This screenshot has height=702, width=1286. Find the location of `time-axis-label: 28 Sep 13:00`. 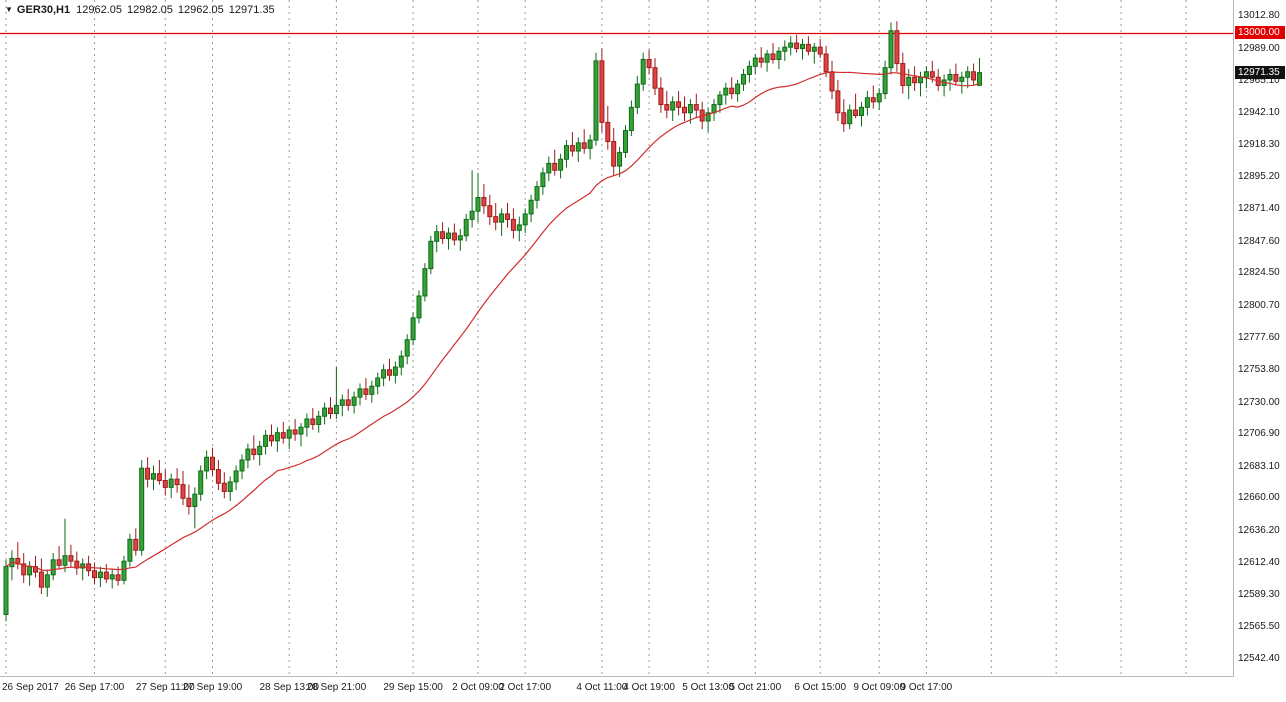

time-axis-label: 28 Sep 13:00 is located at coordinates (289, 687).